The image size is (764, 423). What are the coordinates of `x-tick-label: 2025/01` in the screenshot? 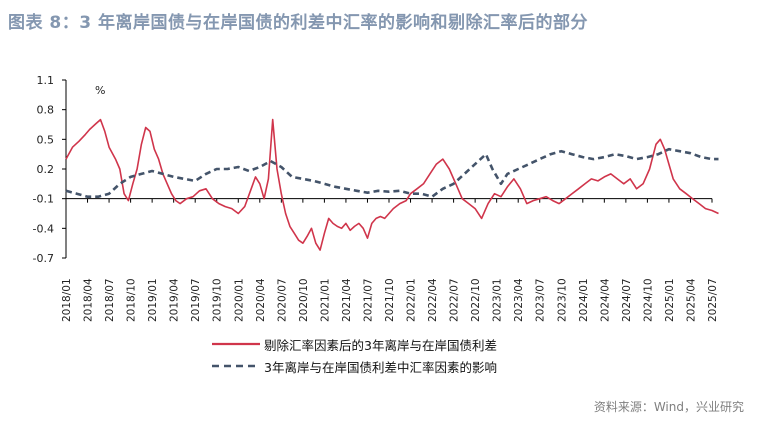 It's located at (670, 300).